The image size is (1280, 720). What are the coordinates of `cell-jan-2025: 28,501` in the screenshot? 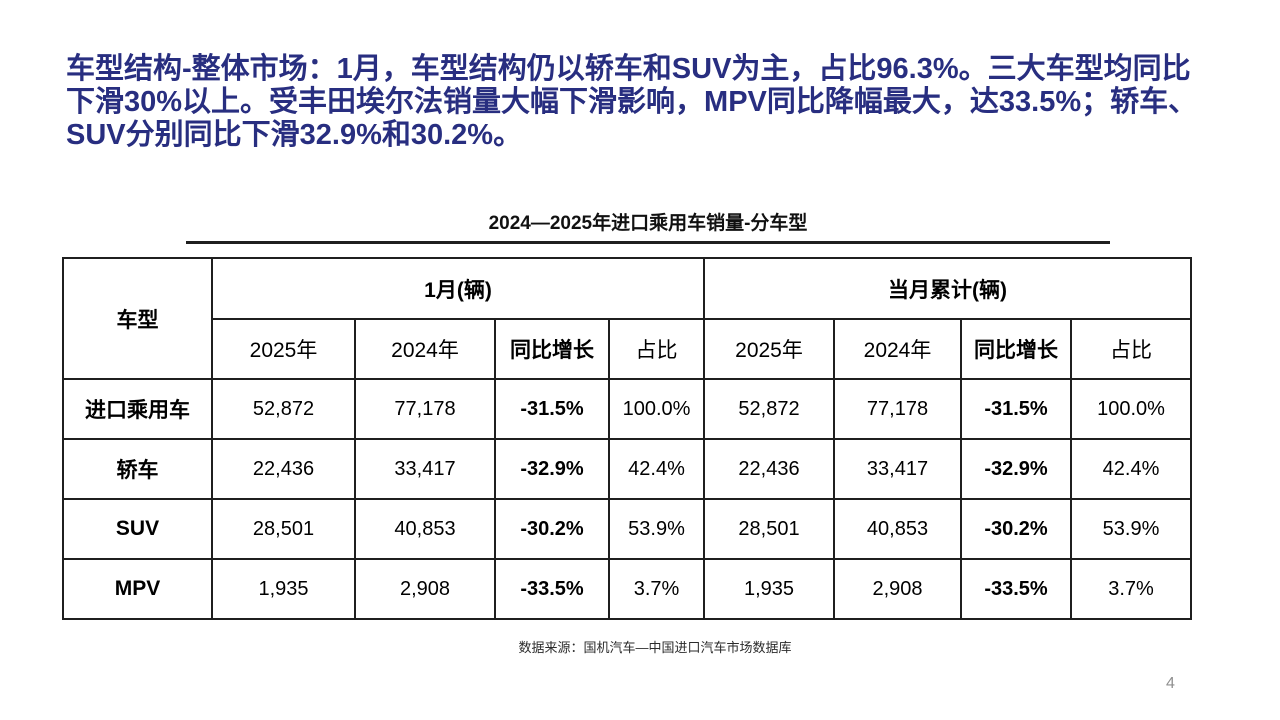 It's located at (283, 529).